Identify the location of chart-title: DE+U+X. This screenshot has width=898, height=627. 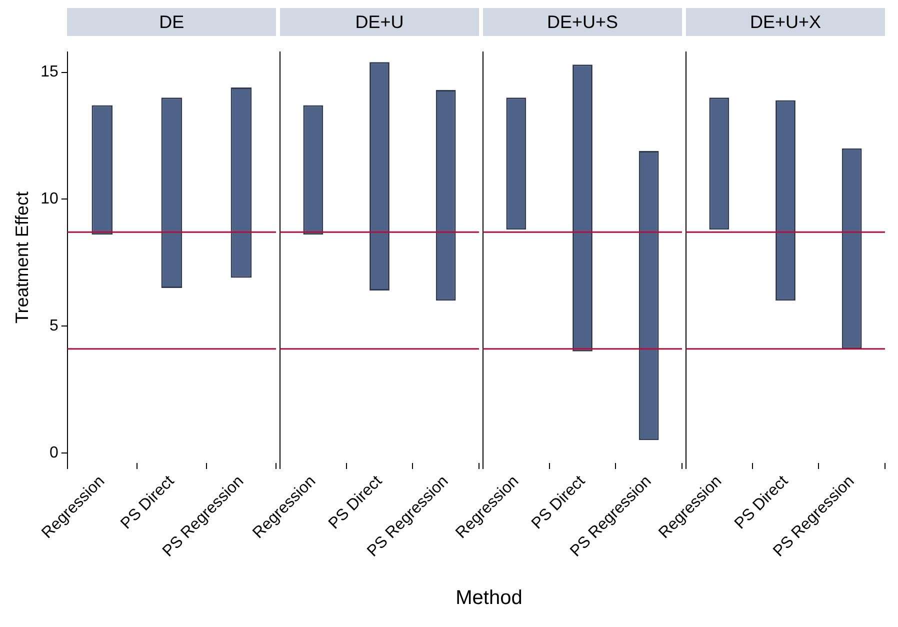
(785, 22).